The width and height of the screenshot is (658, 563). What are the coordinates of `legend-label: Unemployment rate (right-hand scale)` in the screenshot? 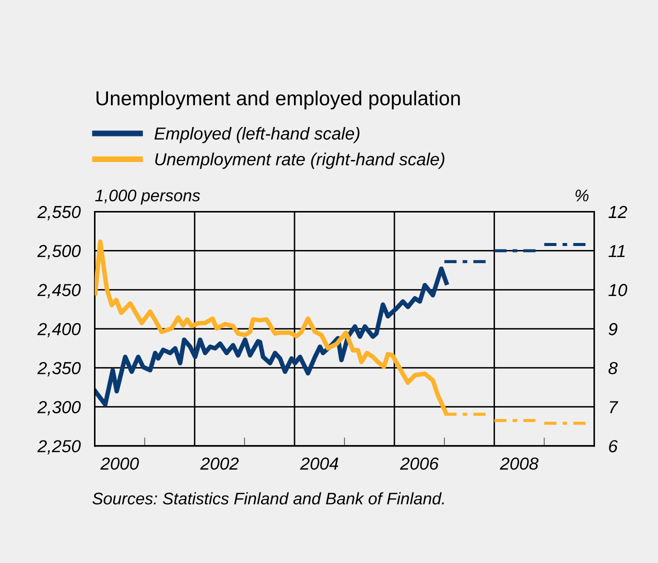 It's located at (299, 160).